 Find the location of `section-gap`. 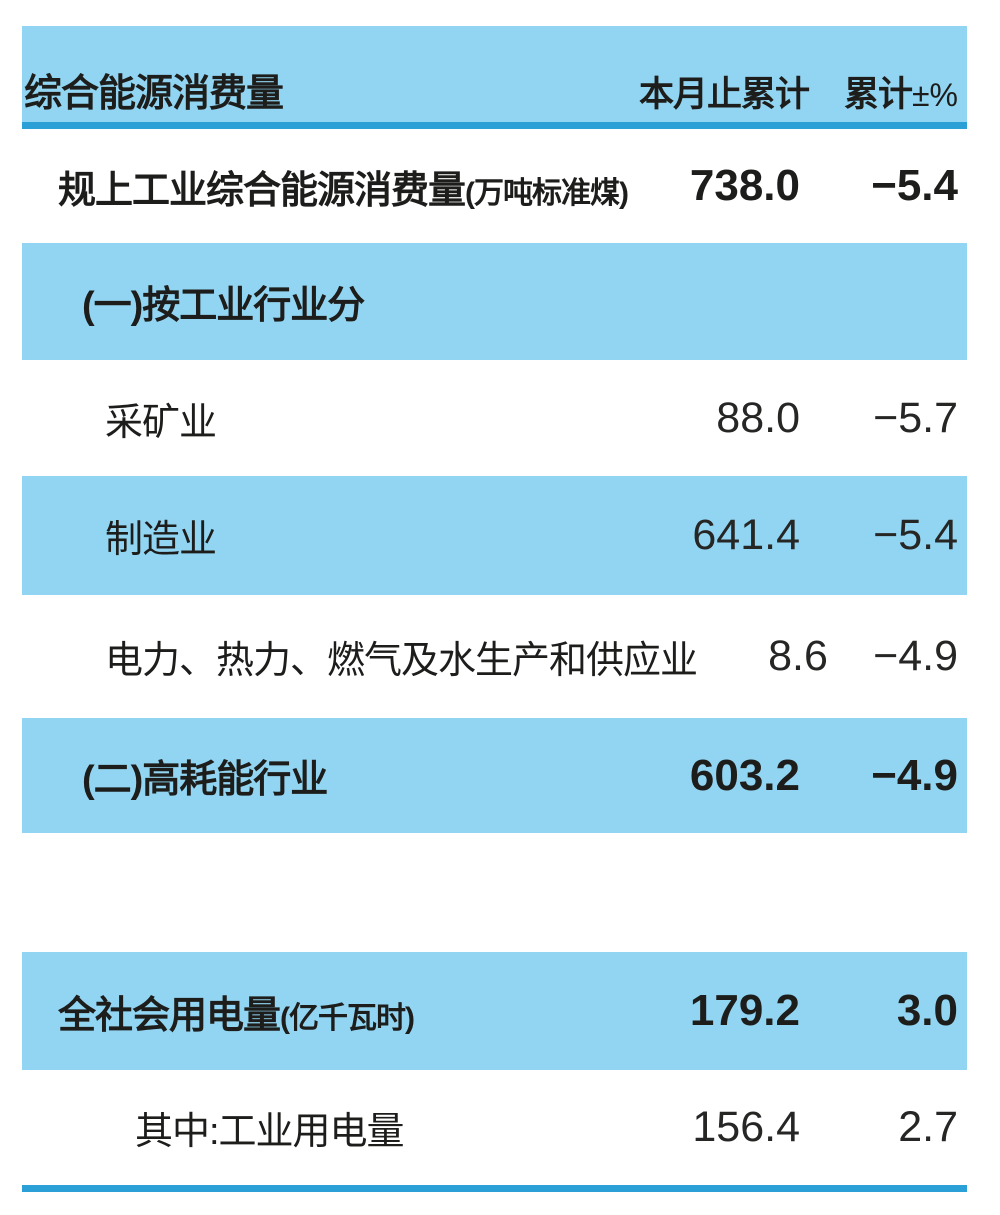

section-gap is located at coordinates (494, 892).